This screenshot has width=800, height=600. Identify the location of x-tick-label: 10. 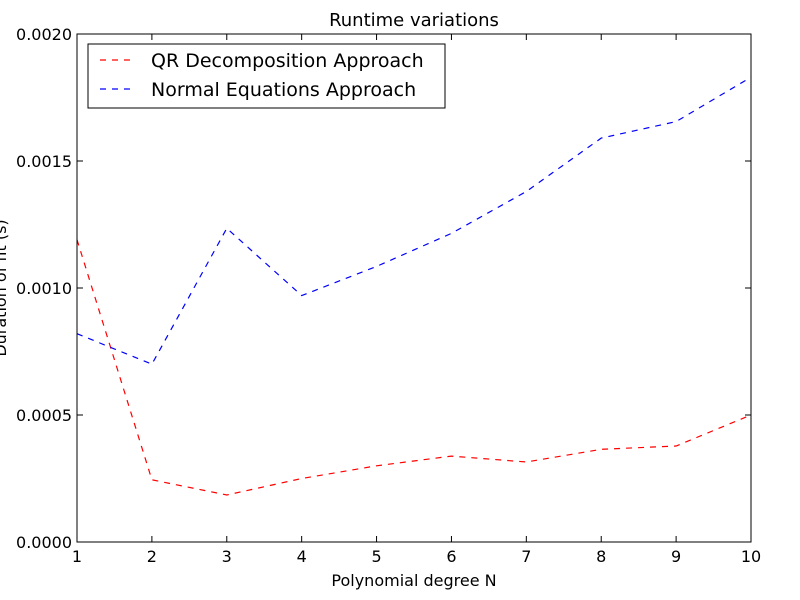
(751, 556).